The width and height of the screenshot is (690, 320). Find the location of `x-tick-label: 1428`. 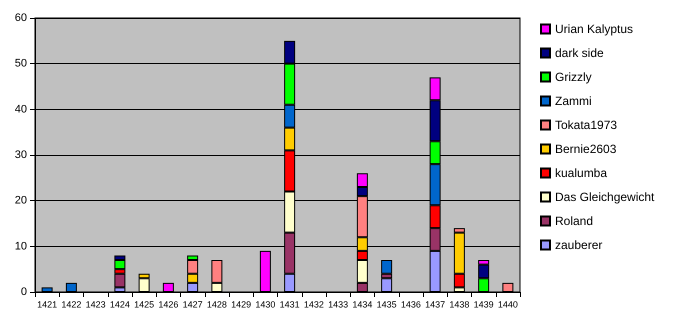

x-tick-label: 1428 is located at coordinates (216, 305).